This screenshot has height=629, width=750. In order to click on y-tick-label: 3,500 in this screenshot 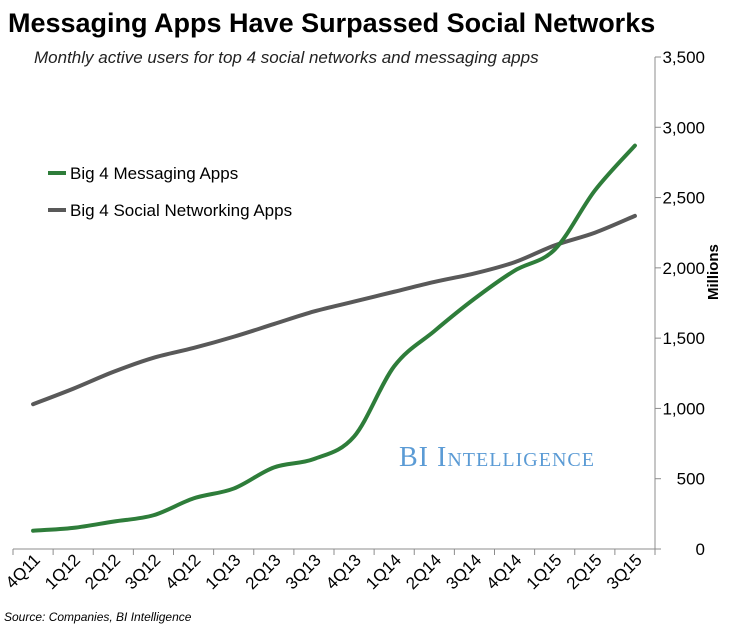, I will do `click(683, 57)`.